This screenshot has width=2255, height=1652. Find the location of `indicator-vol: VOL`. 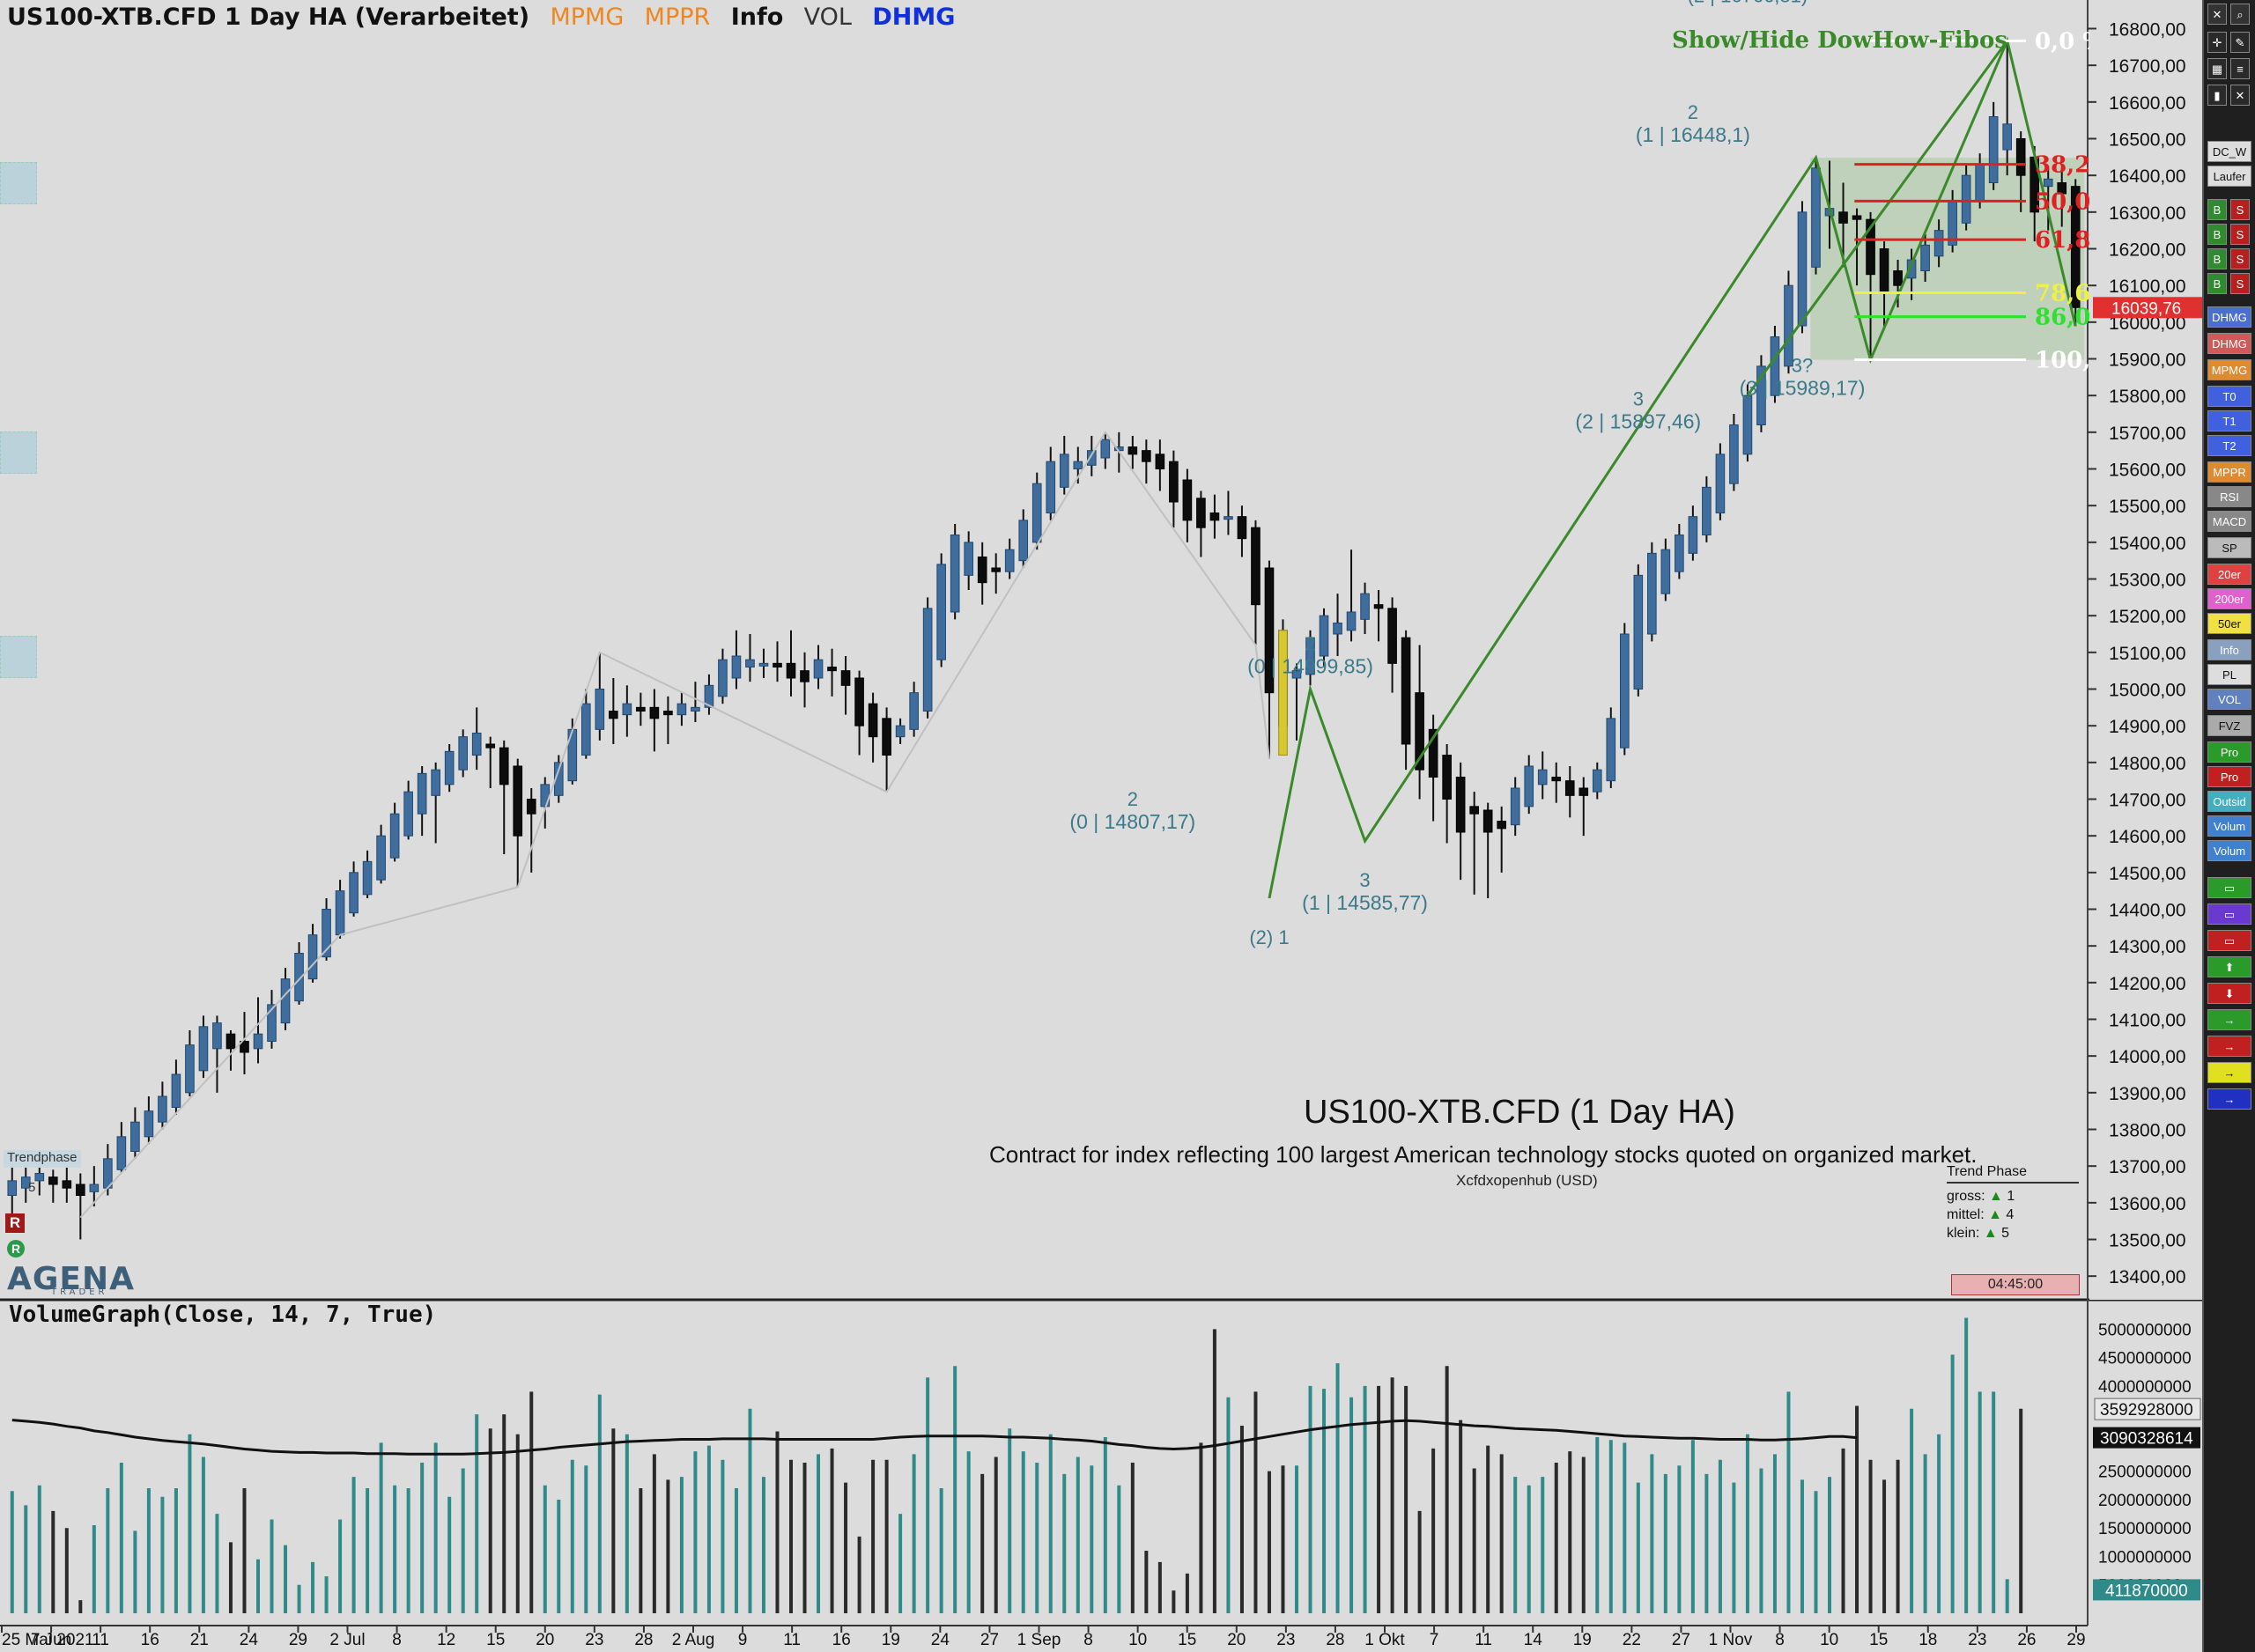

indicator-vol: VOL is located at coordinates (827, 17).